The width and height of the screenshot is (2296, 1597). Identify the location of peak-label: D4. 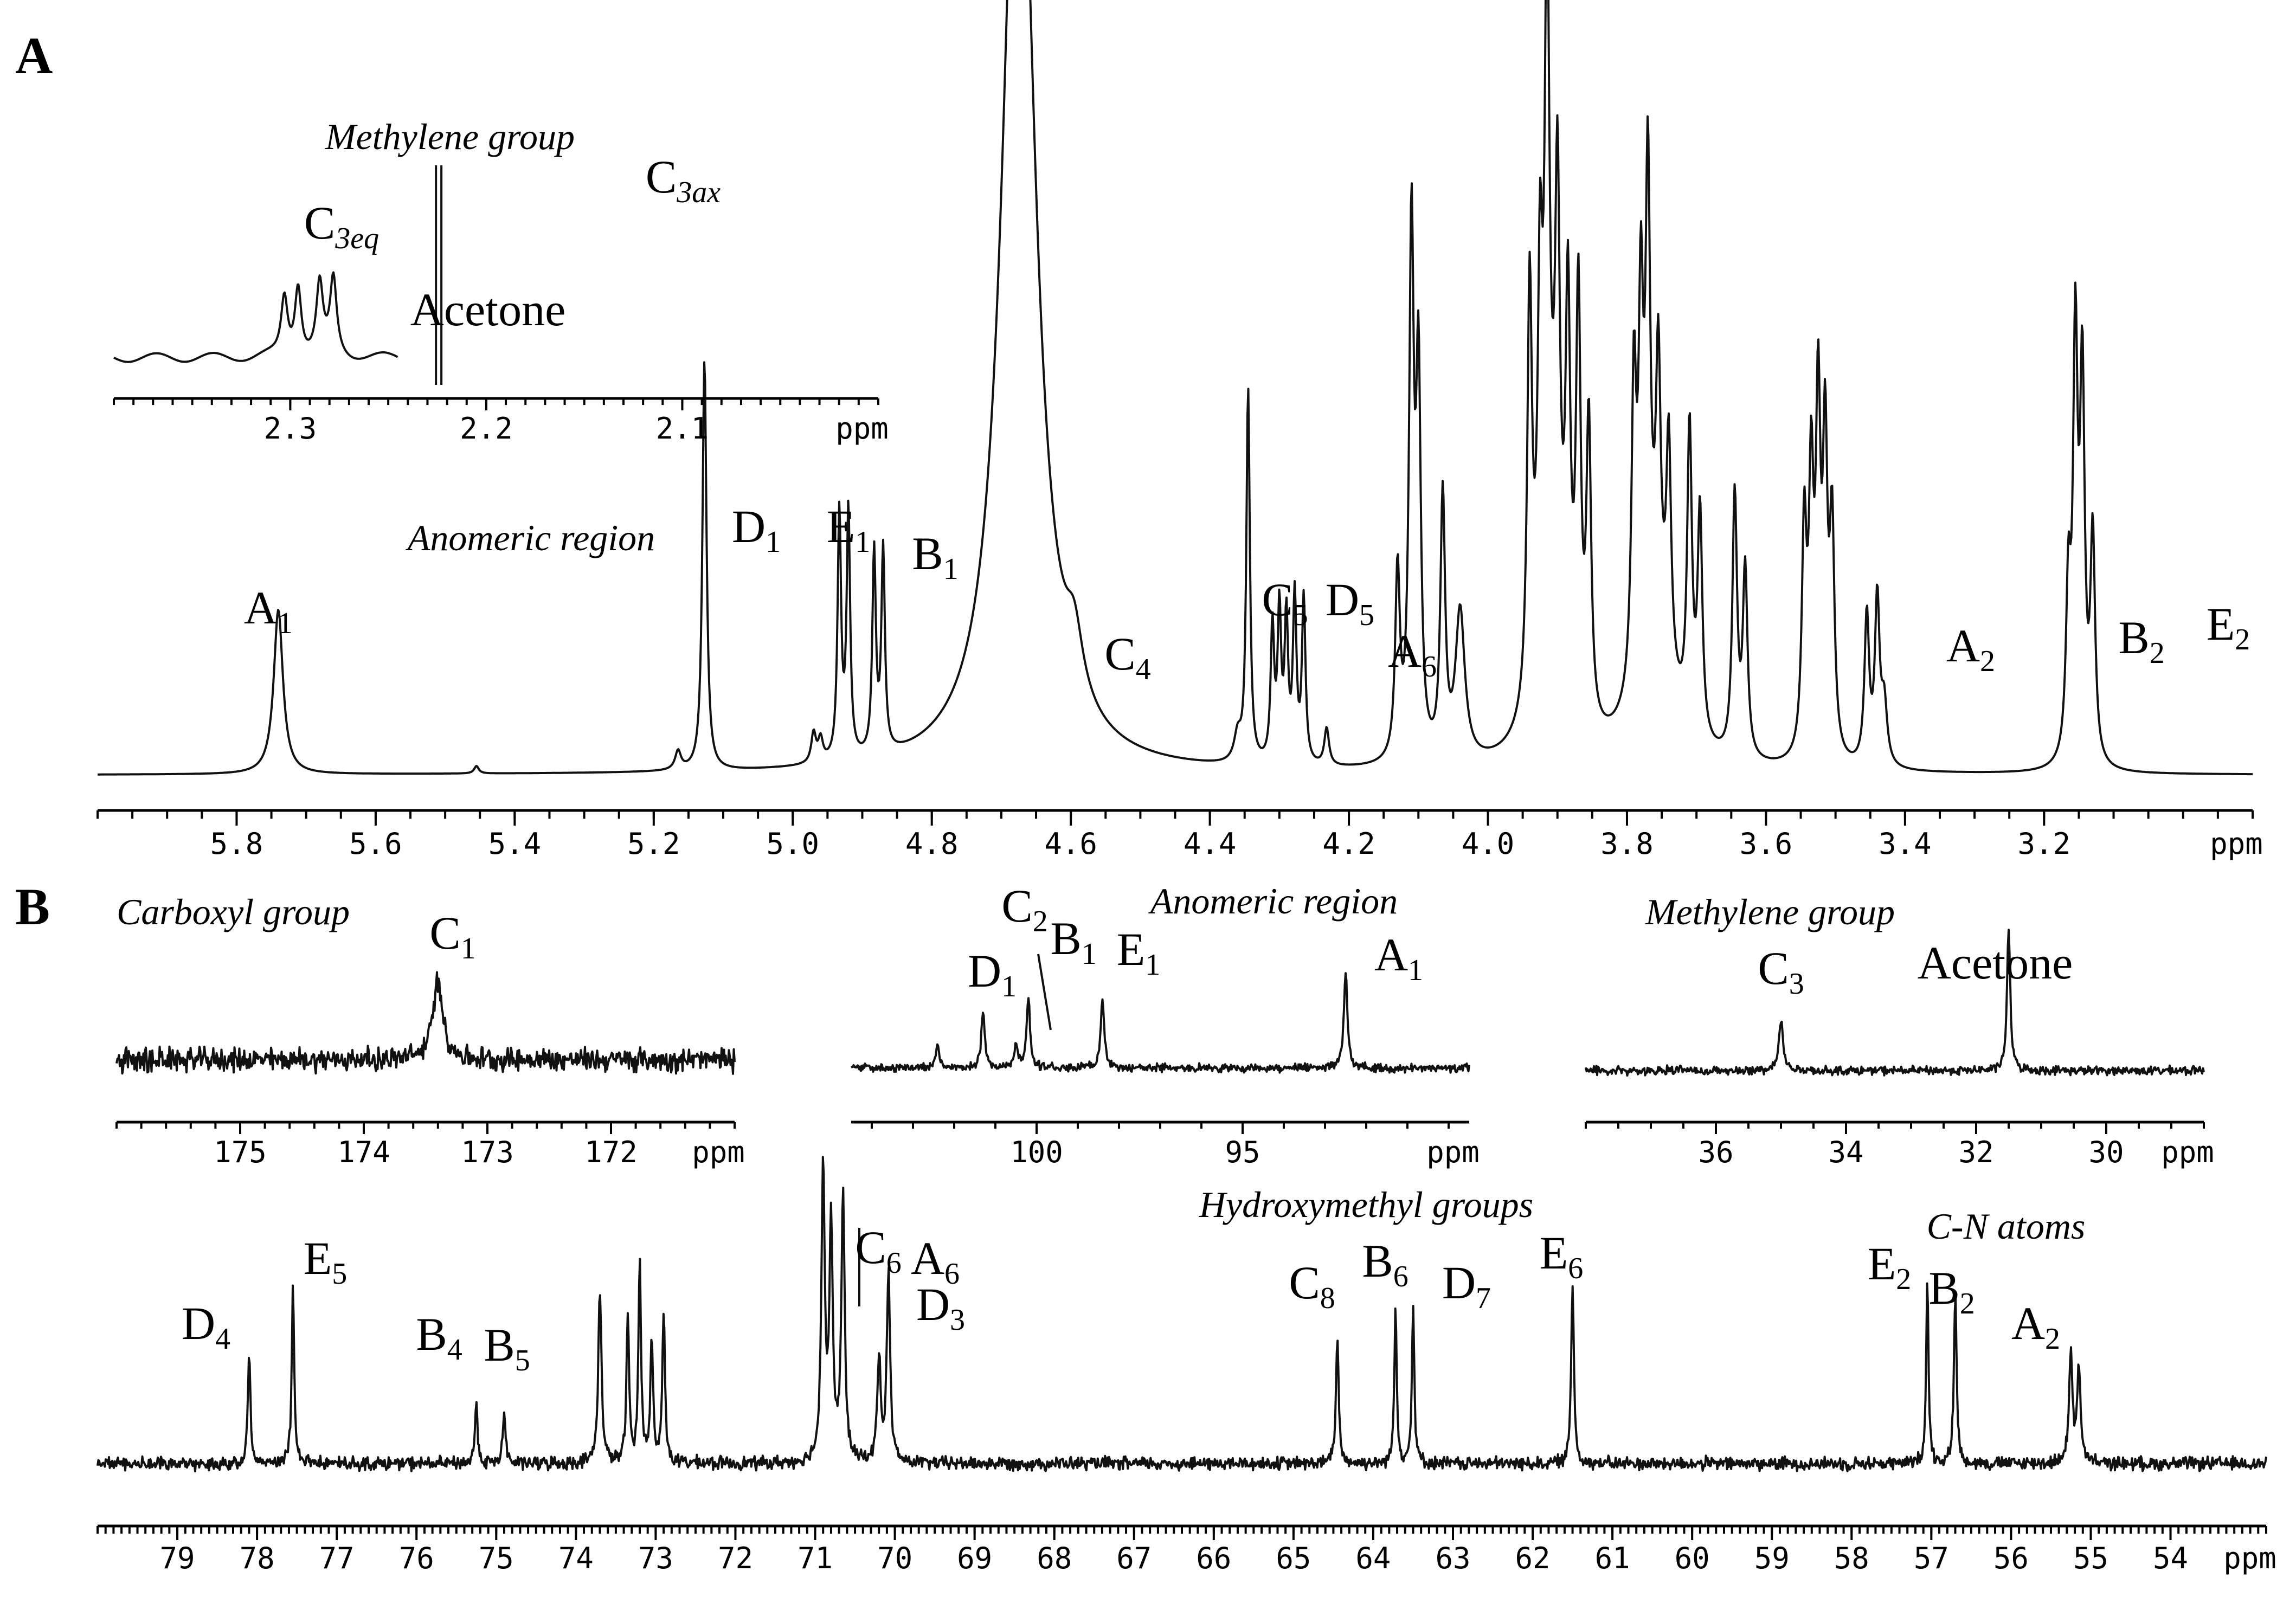
(206, 1326).